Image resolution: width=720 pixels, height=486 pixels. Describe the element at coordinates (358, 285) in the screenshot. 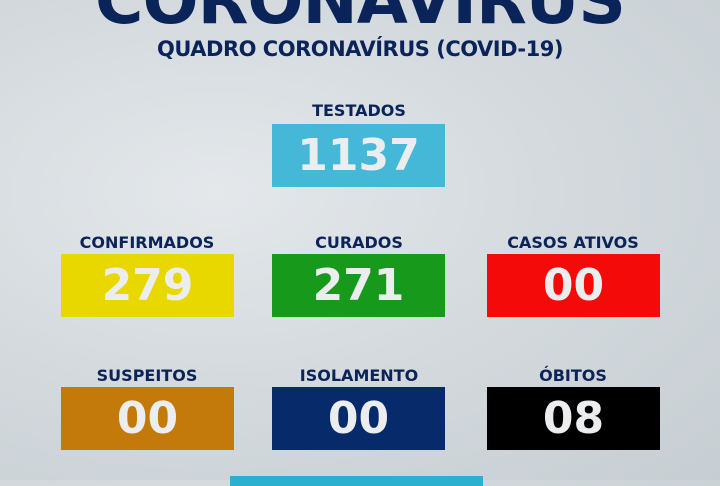

I see `box-curados: 271` at that location.